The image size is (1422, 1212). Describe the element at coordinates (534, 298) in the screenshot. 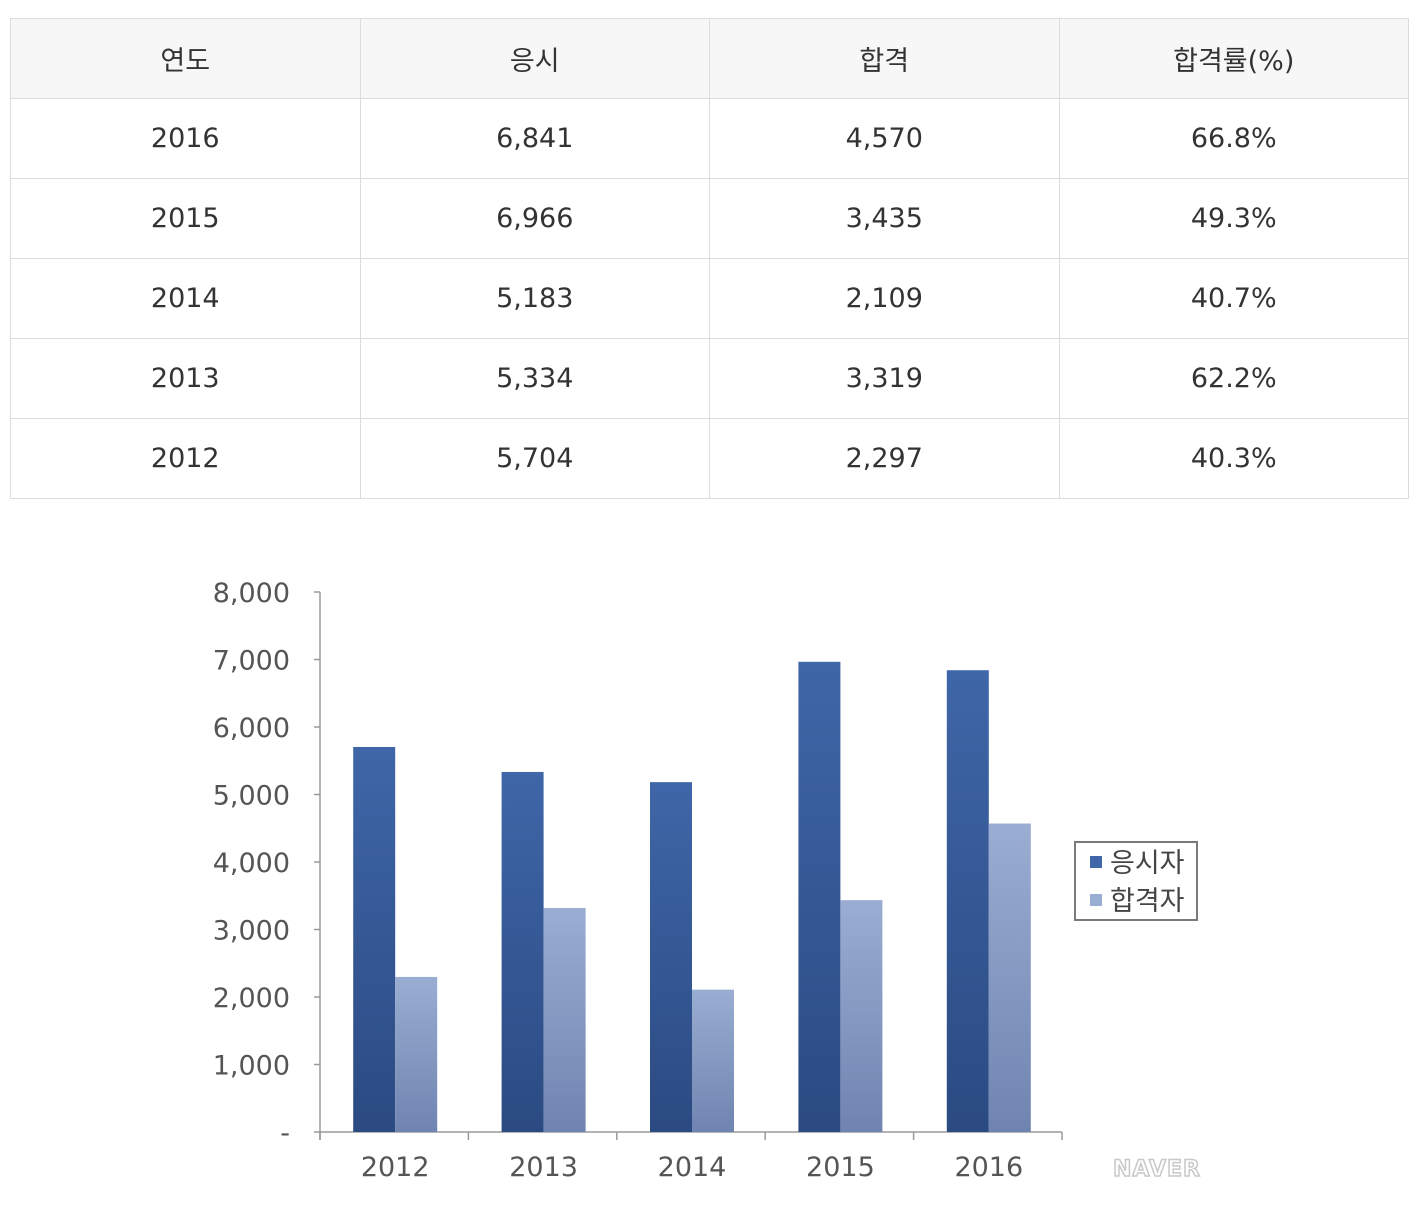

I see `cell-applicants: 5,183` at that location.